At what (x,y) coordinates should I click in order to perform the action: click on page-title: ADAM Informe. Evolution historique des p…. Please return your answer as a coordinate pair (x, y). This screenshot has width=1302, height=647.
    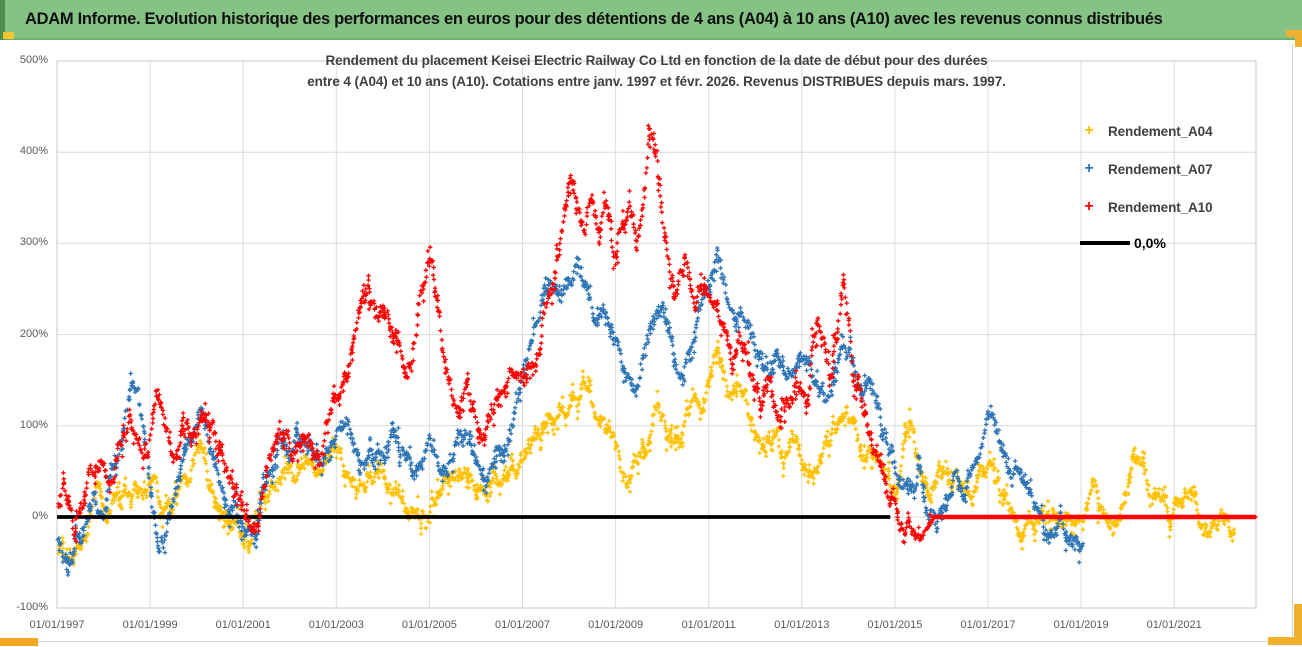
    Looking at the image, I should click on (594, 18).